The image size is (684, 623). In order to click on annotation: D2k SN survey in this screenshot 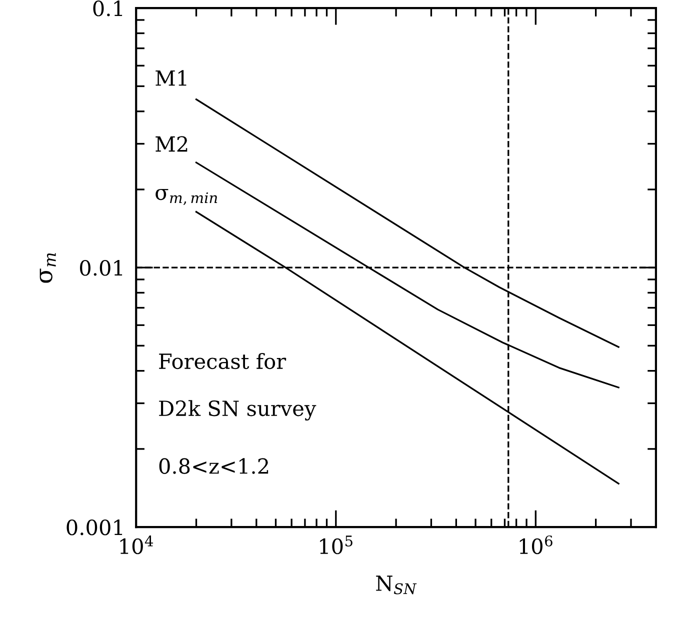, I will do `click(237, 410)`.